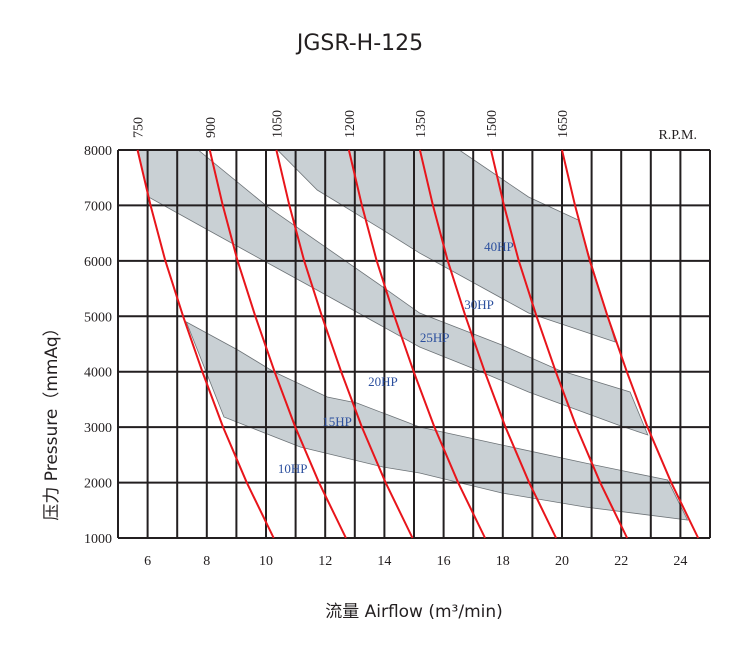 The width and height of the screenshot is (750, 650). Describe the element at coordinates (384, 561) in the screenshot. I see `x-tick-label: 14` at that location.